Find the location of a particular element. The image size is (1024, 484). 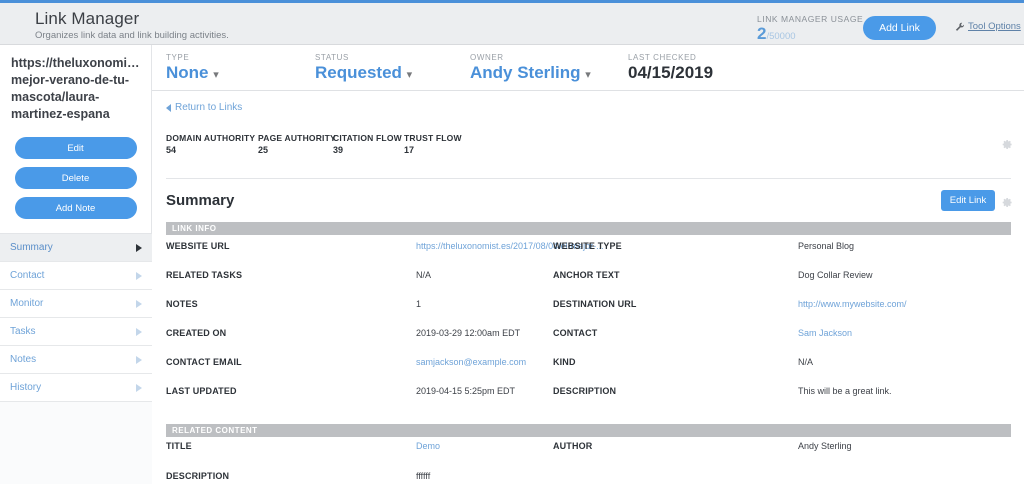

metric-value: 39 is located at coordinates (338, 150).